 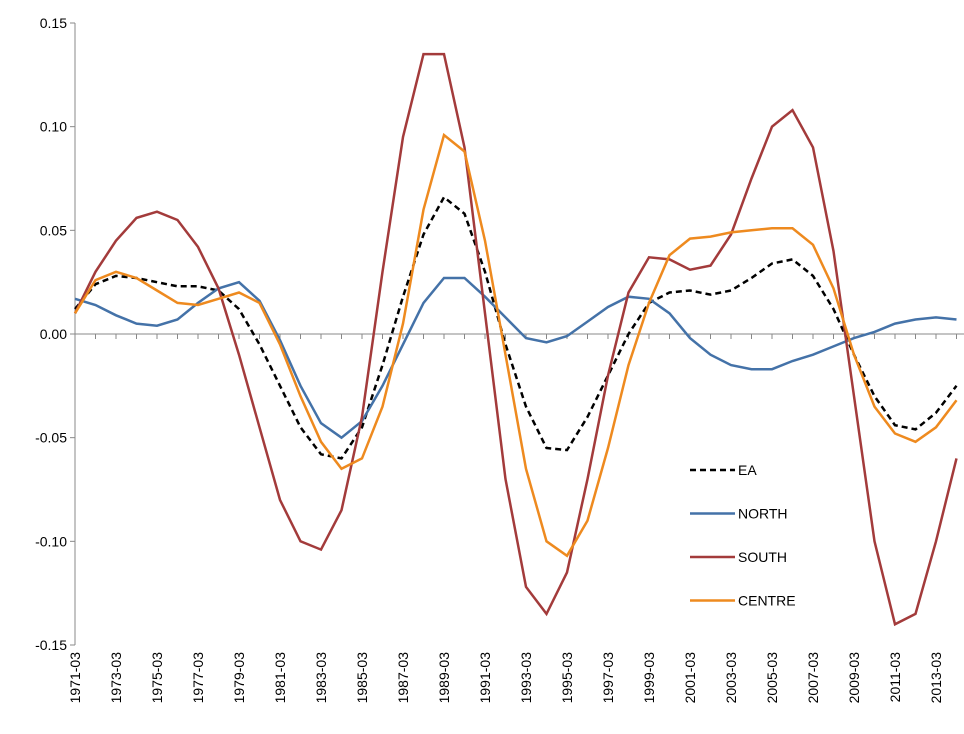 I want to click on x-tick-label: 2005-03, so click(x=772, y=678).